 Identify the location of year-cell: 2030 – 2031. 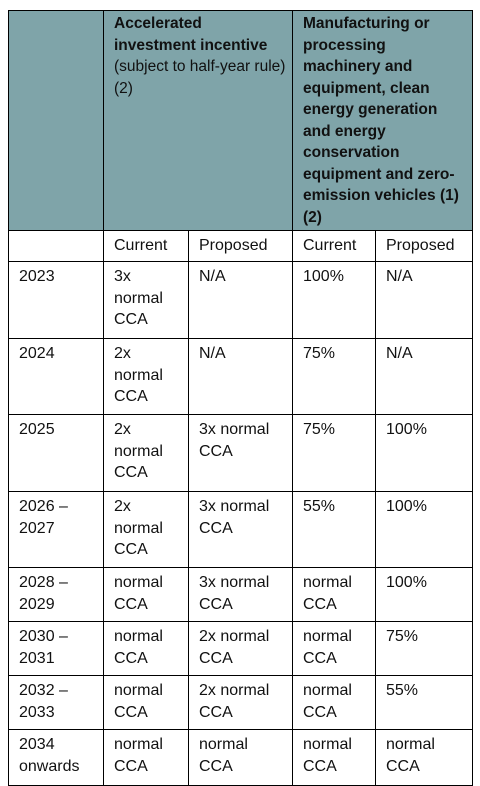
(56, 648).